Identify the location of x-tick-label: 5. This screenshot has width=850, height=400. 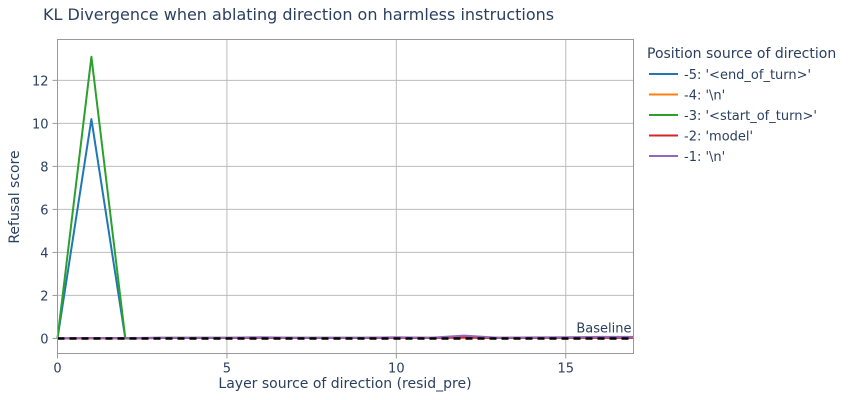
(227, 369).